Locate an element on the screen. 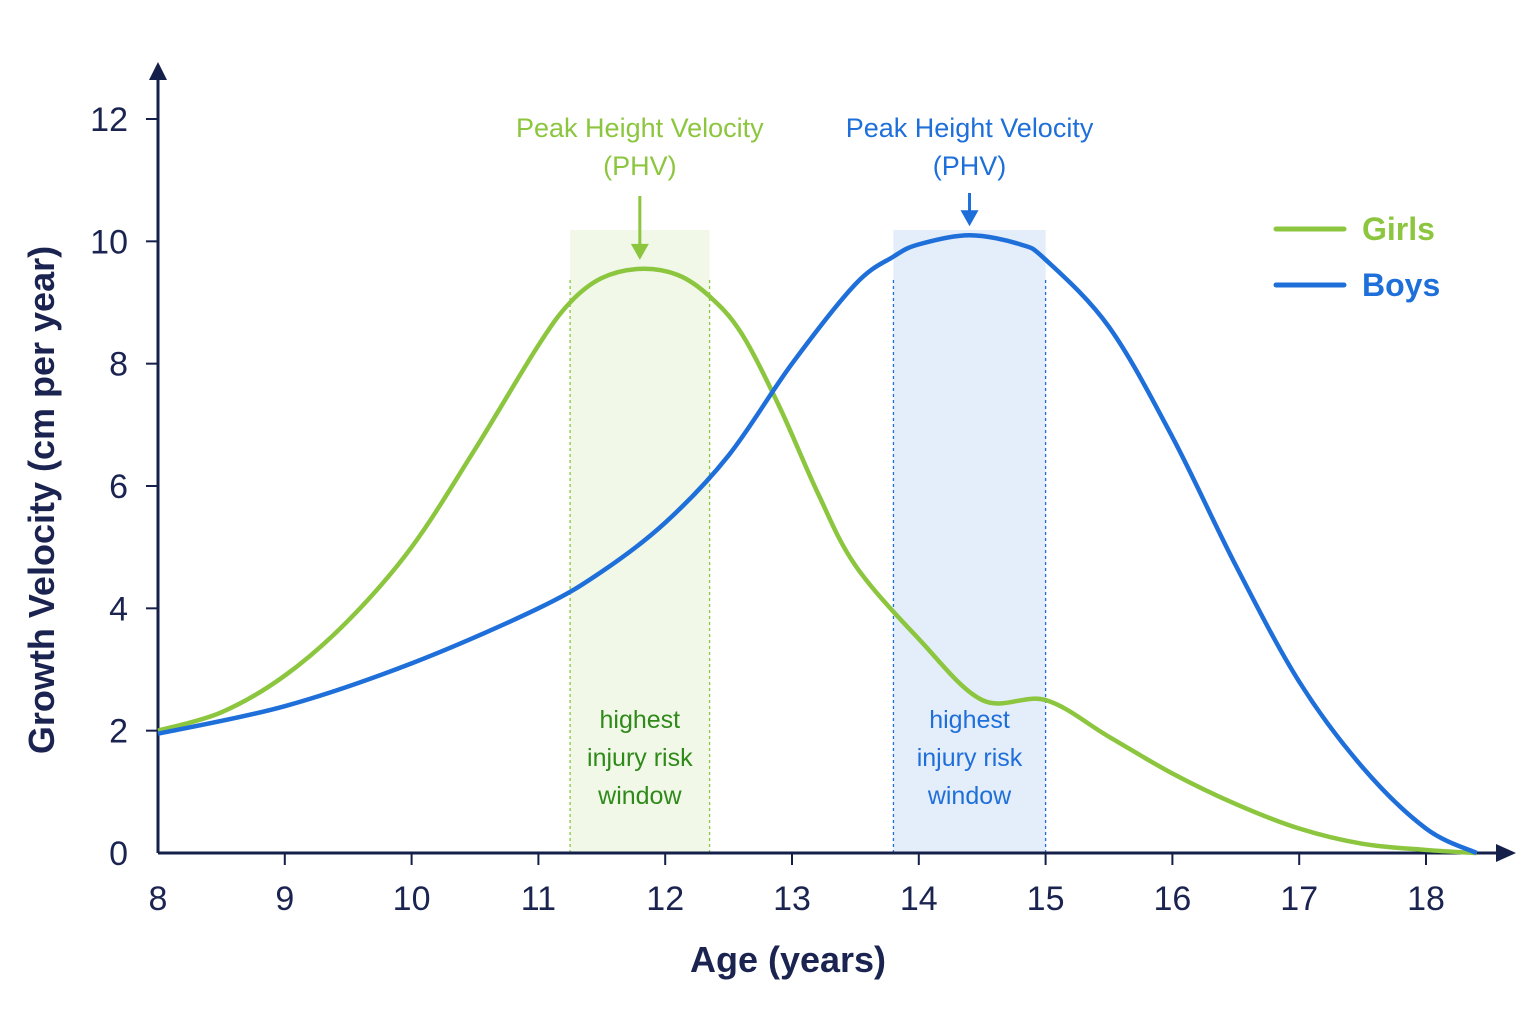 Image resolution: width=1536 pixels, height=1024 pixels. y-tick-label: 2 is located at coordinates (118, 732).